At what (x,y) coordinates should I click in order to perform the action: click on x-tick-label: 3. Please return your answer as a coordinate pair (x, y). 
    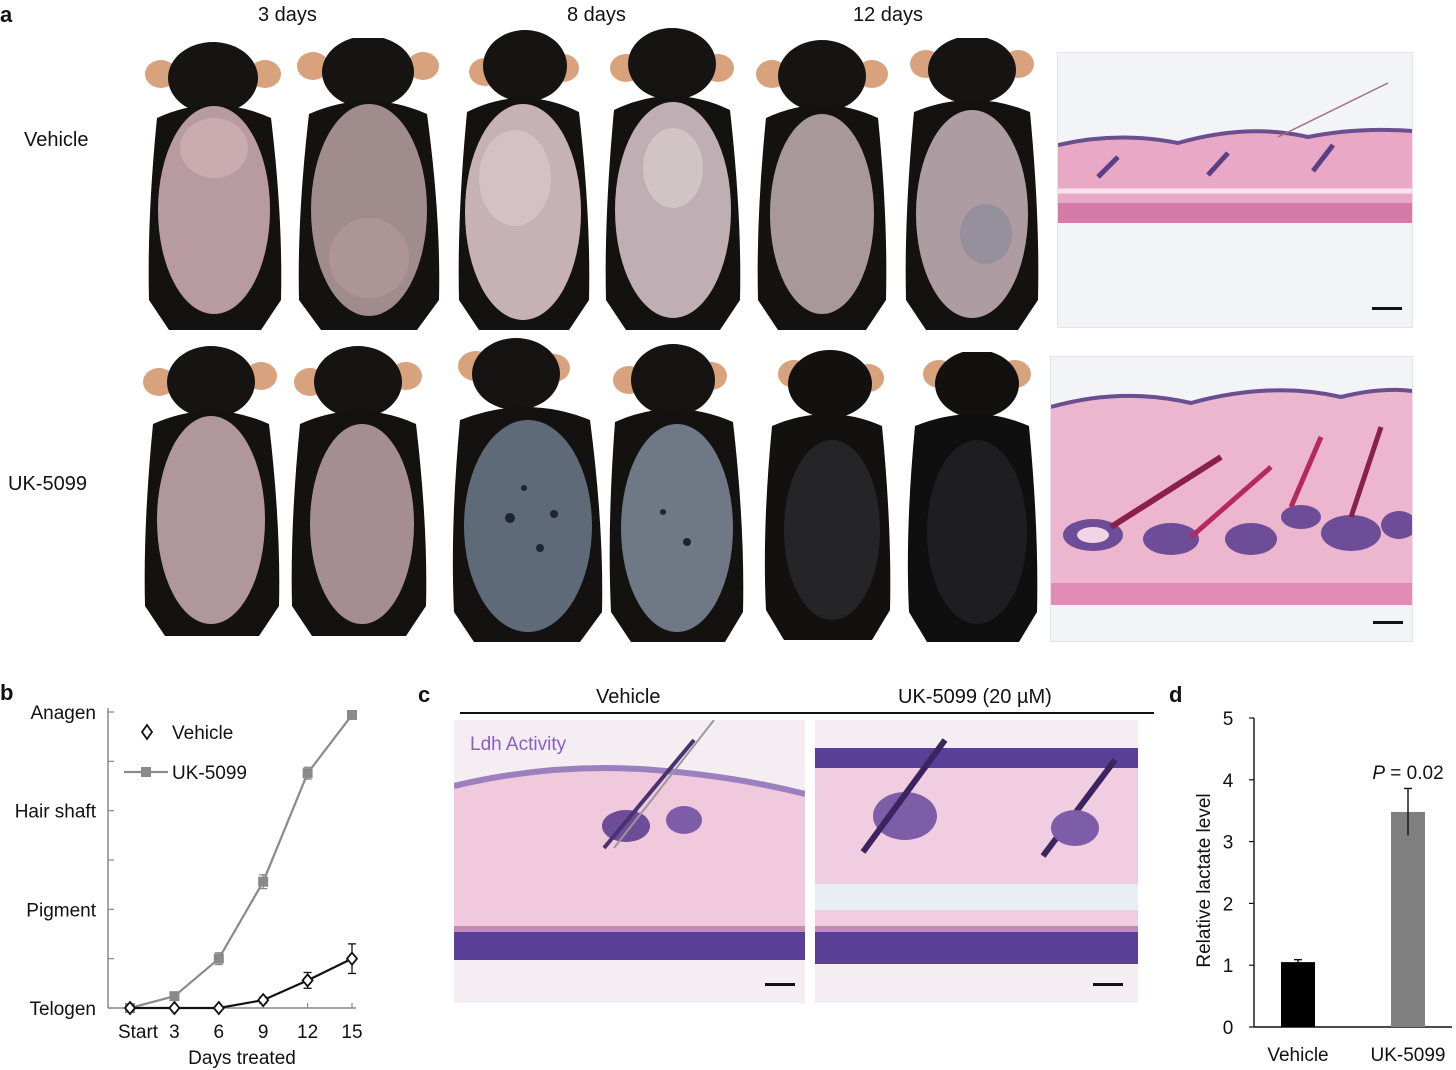
    Looking at the image, I should click on (174, 1032).